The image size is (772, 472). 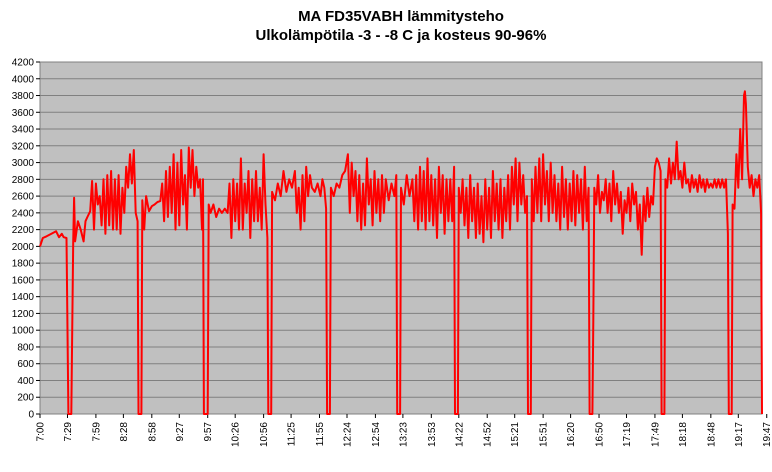 I want to click on x-tick-label: 11:25, so click(x=292, y=434).